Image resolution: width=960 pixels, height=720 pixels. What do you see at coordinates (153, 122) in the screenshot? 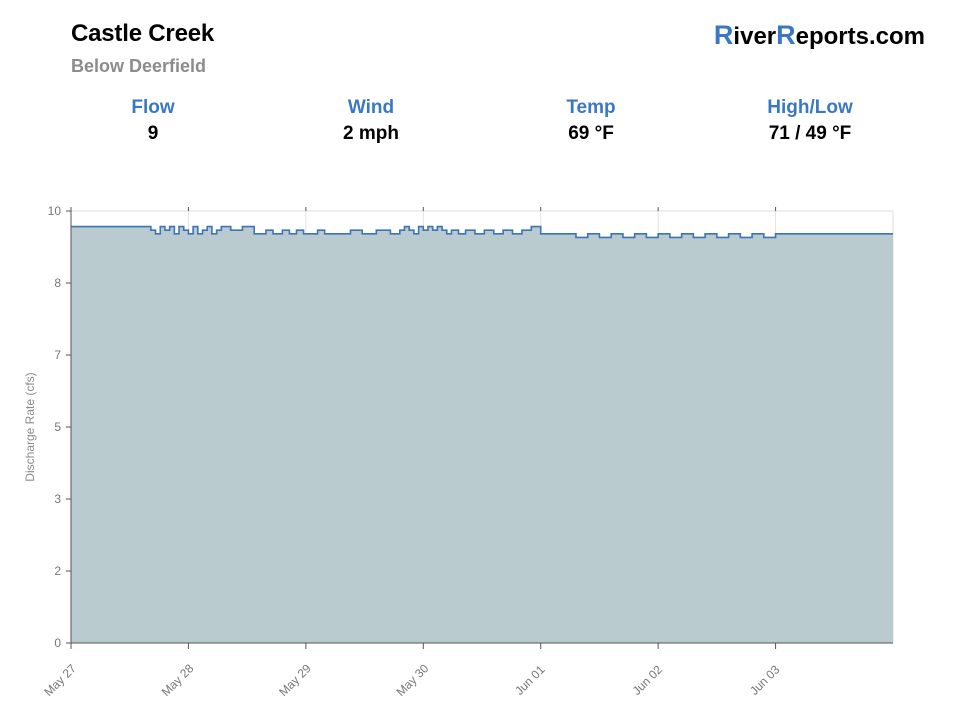
I see `stat-flow: Flow 9` at bounding box center [153, 122].